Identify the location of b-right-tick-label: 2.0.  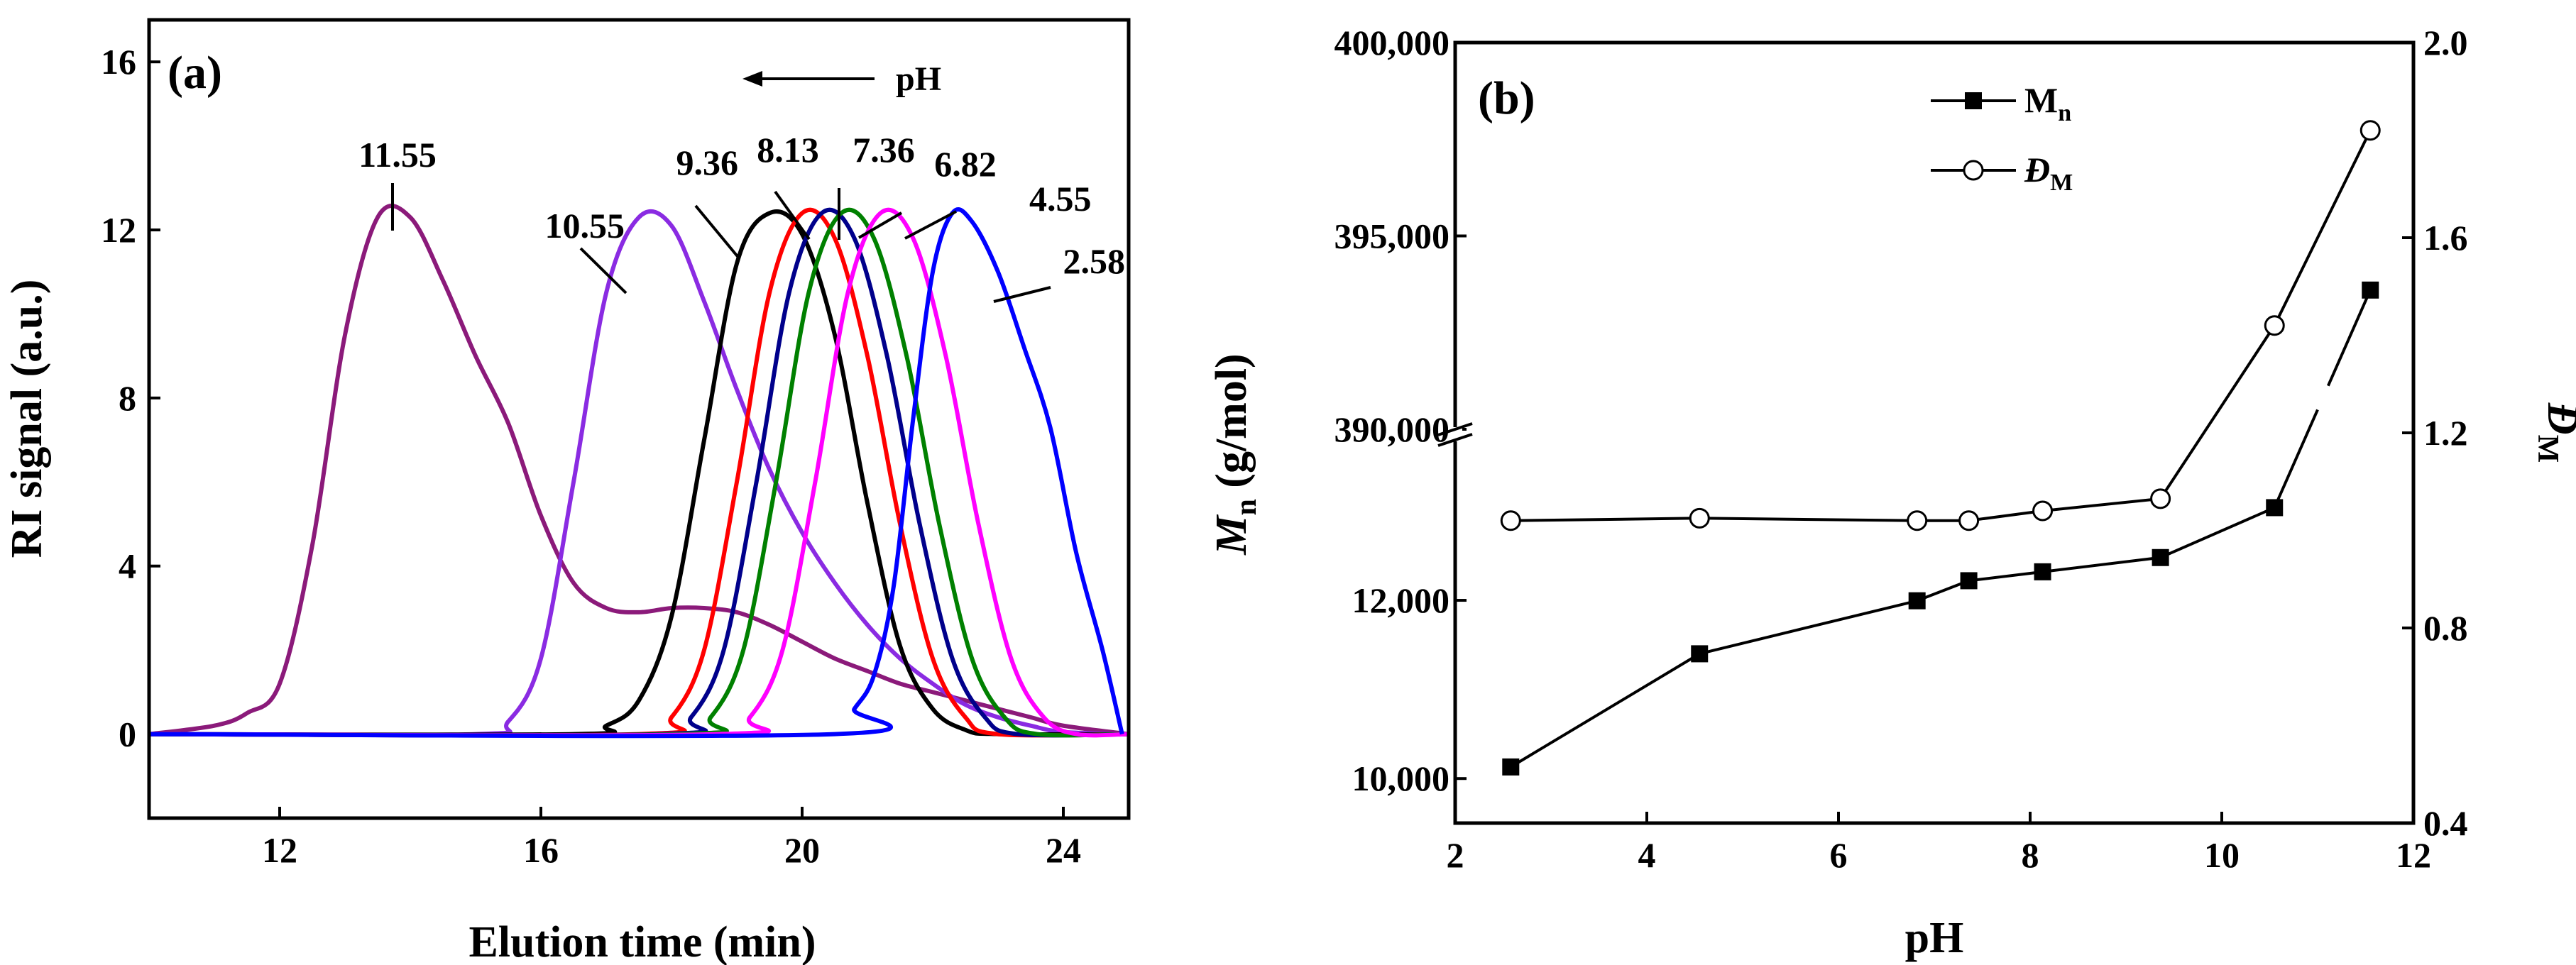
(2445, 42).